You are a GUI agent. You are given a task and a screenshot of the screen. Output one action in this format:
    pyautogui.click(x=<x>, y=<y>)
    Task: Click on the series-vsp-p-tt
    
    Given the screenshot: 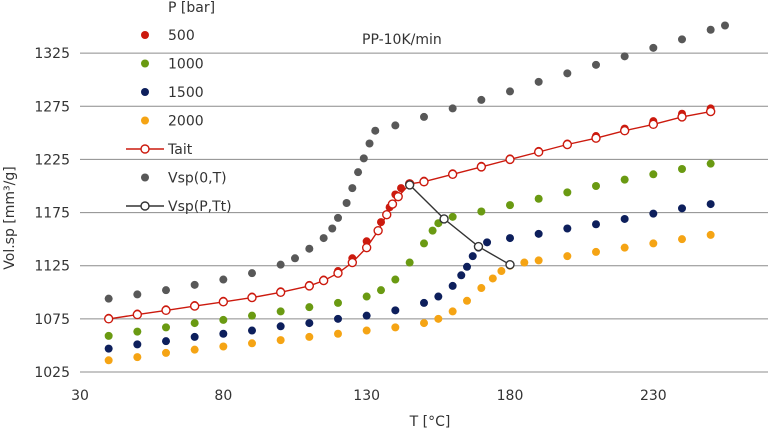 What is the action you would take?
    pyautogui.click(x=459, y=225)
    